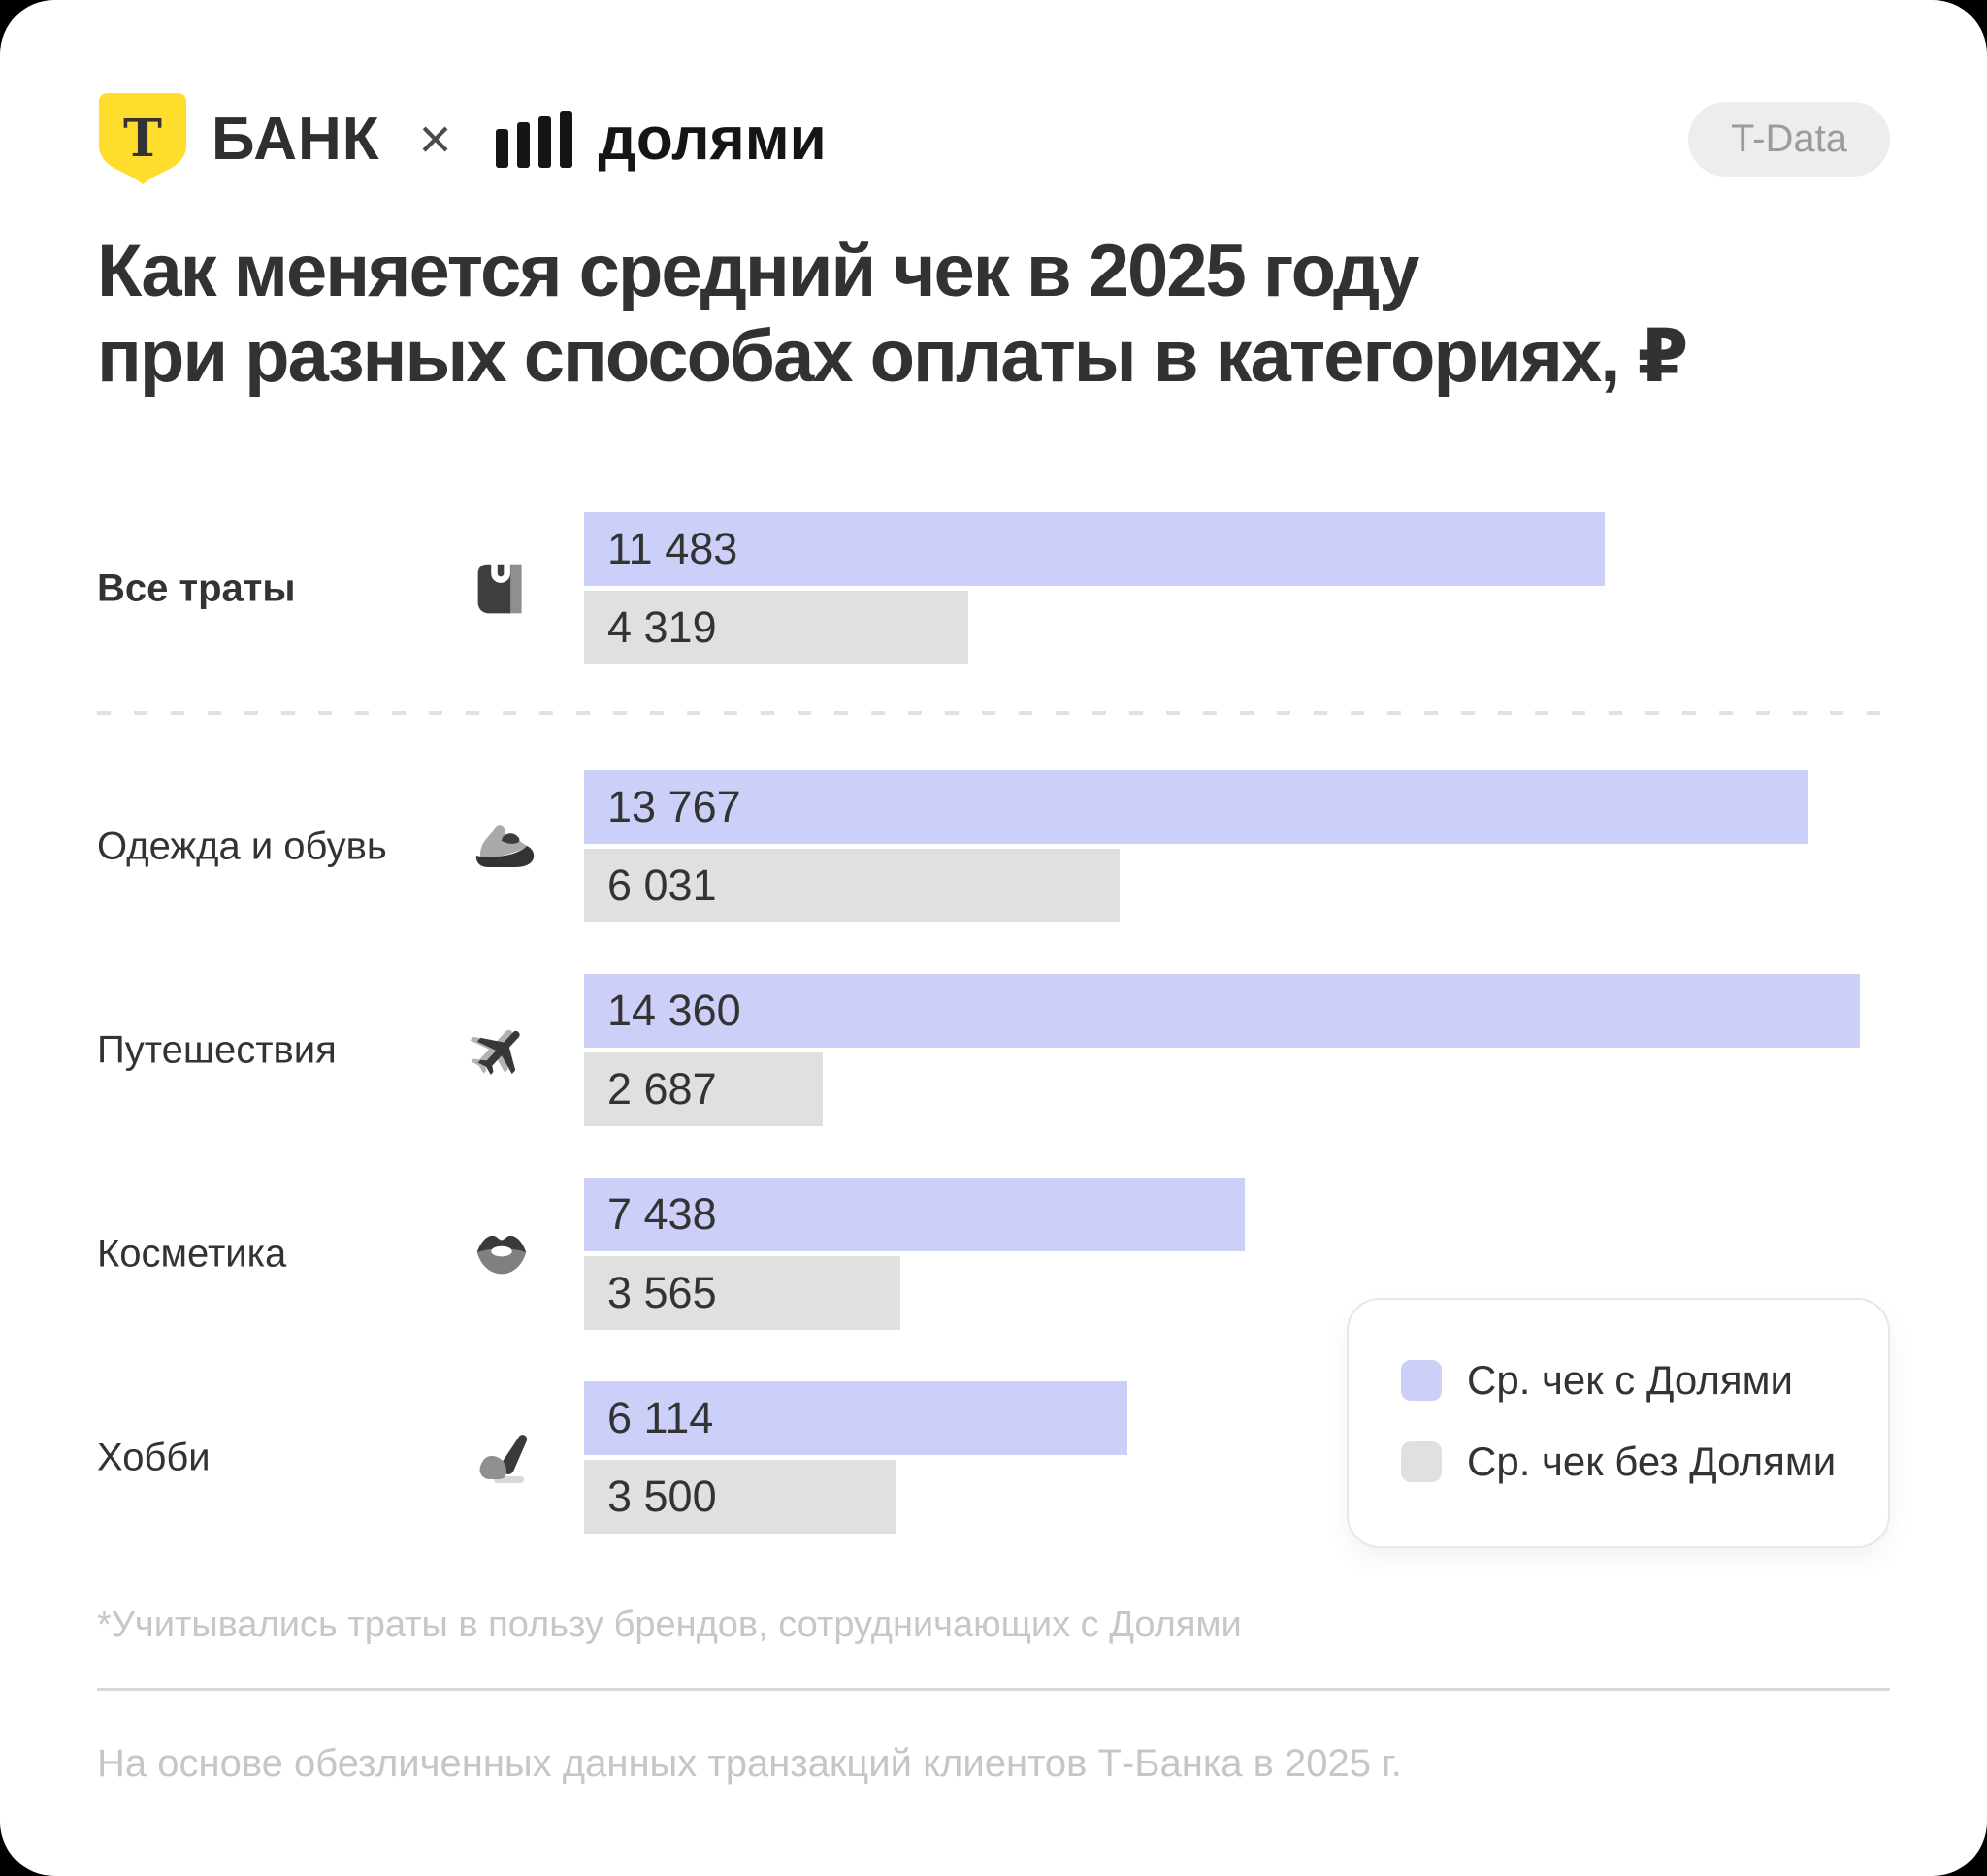  Describe the element at coordinates (993, 1689) in the screenshot. I see `solid-divider` at that location.